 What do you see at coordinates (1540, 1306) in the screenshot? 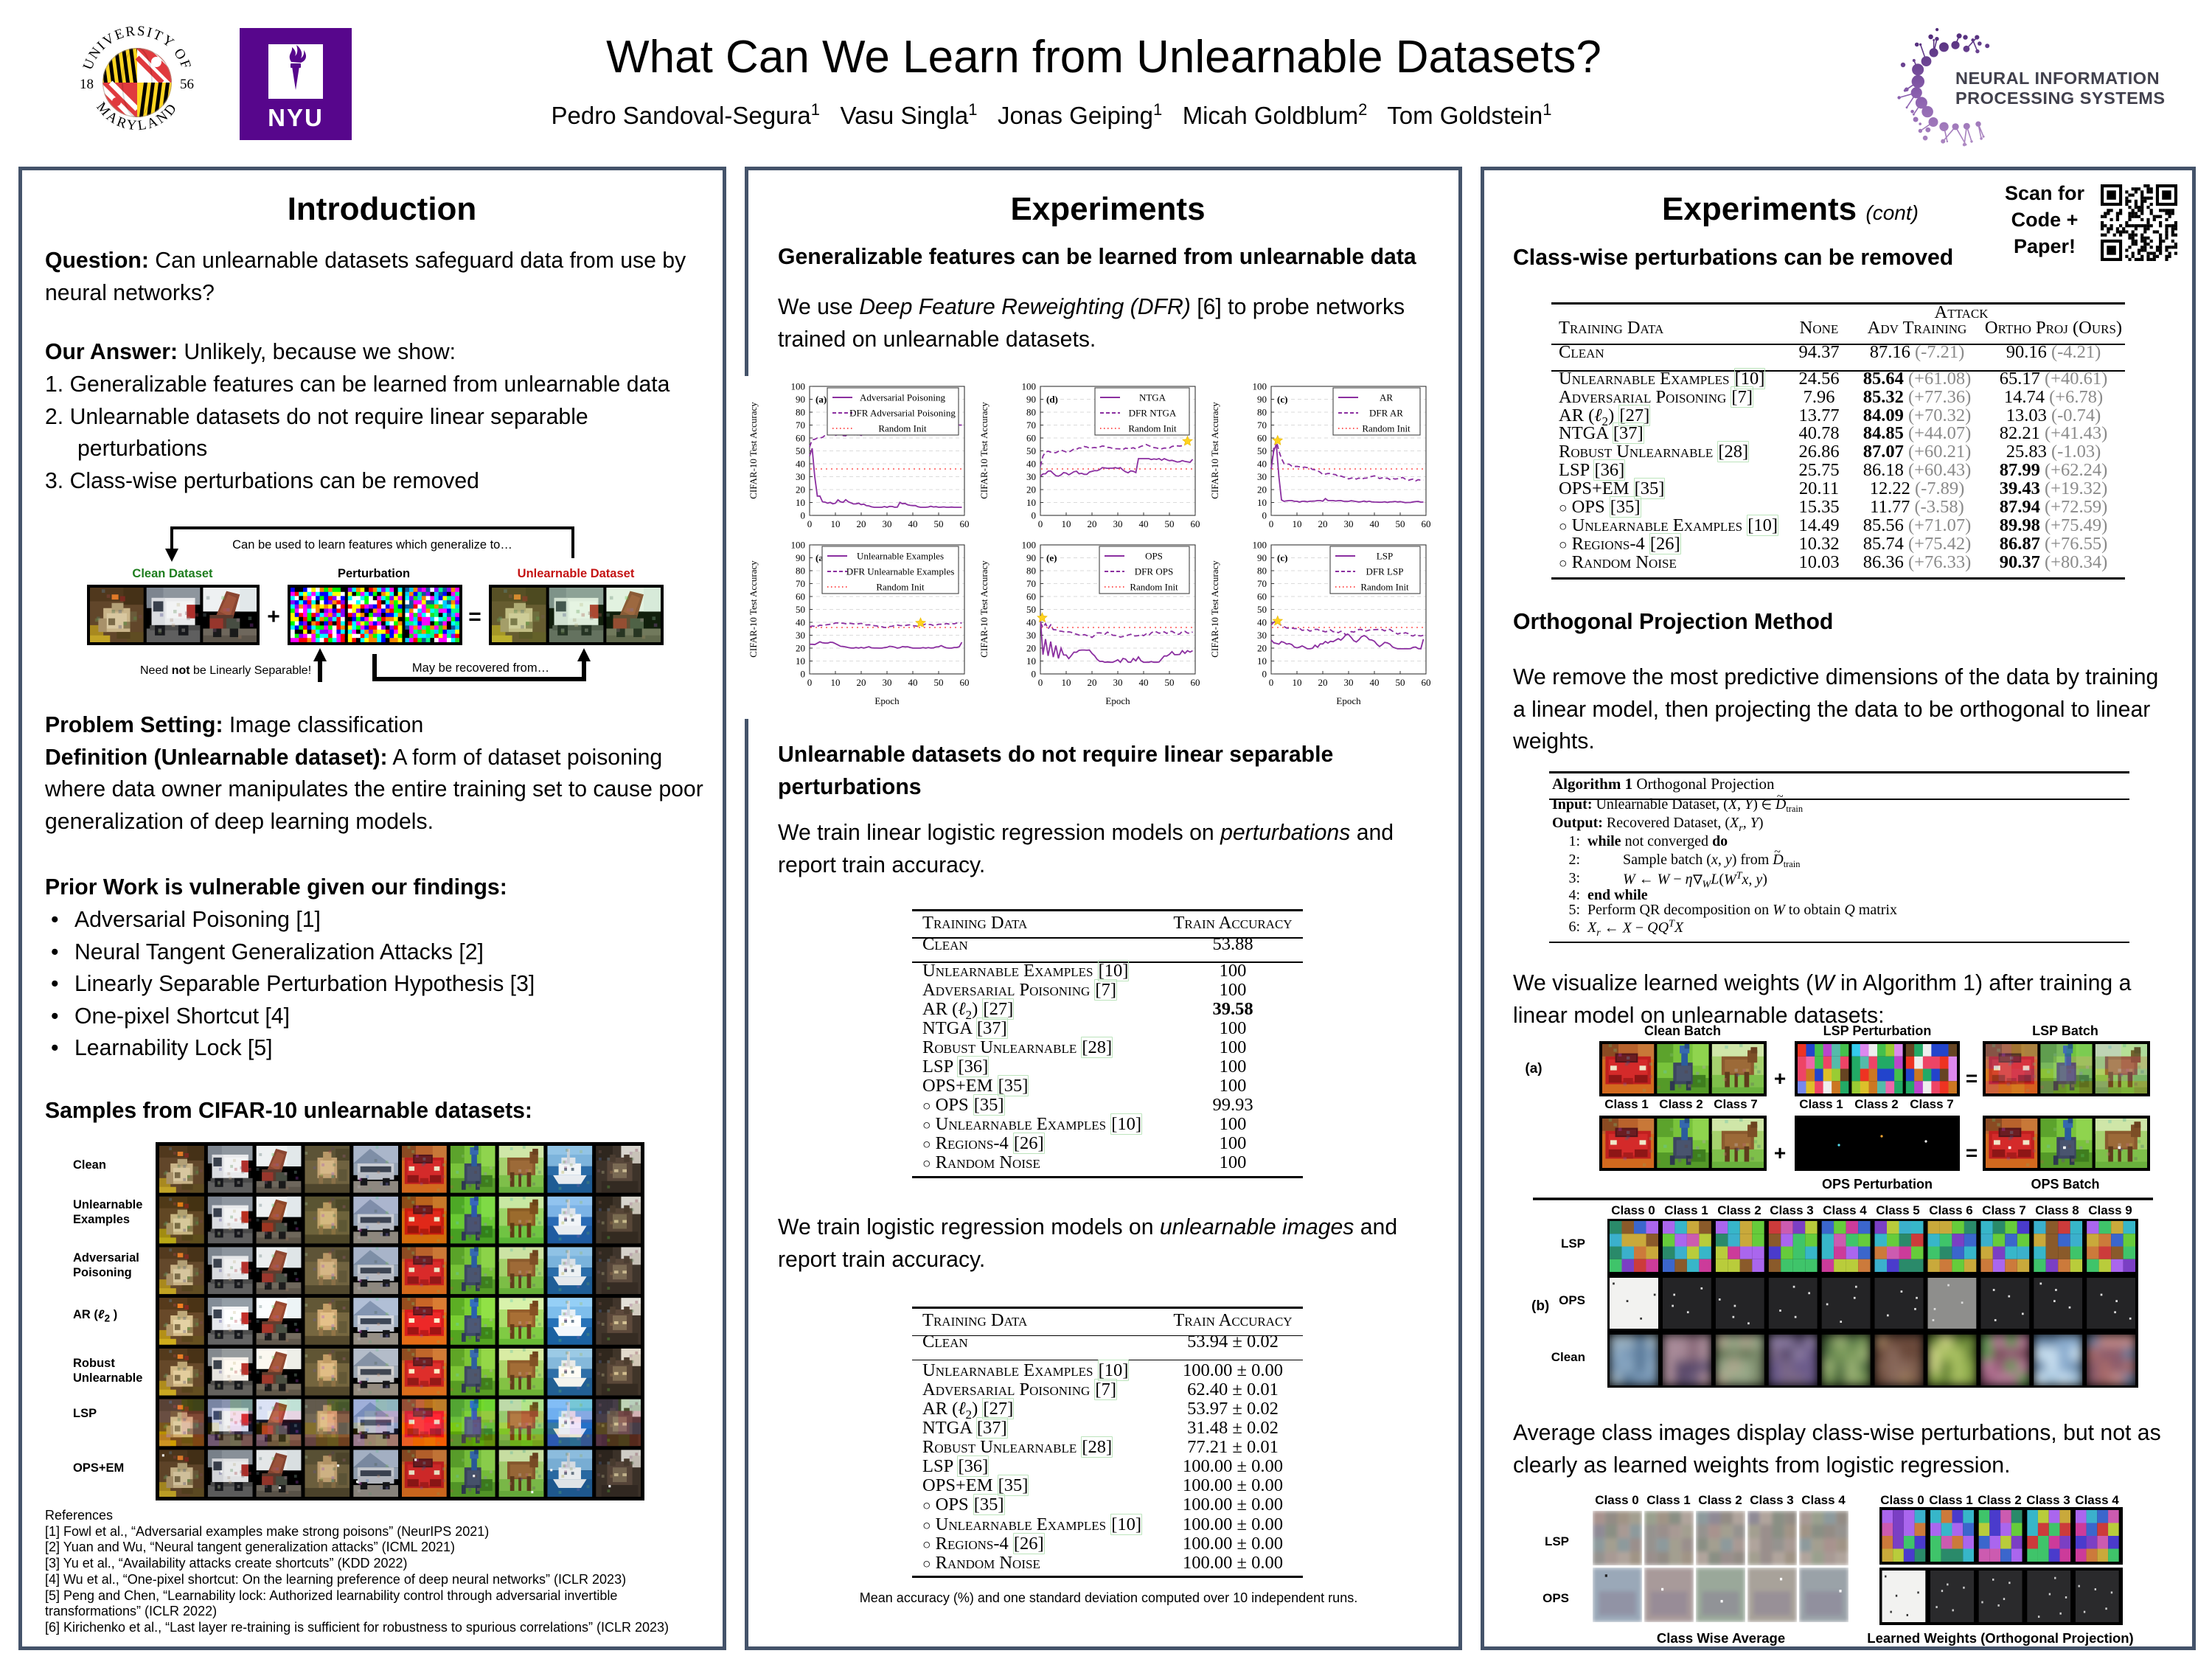
I see `svg-text: (b)` at bounding box center [1540, 1306].